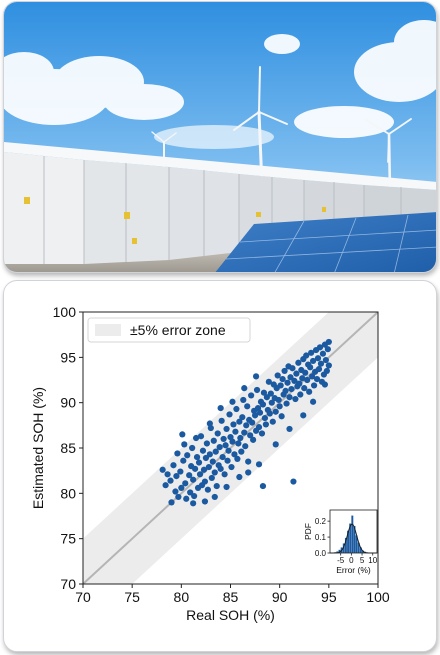  Describe the element at coordinates (340, 542) in the screenshot. I see `inset-histogram: -5 0 5 10 0.0 0.1 0.2 Error (%) PDF` at that location.